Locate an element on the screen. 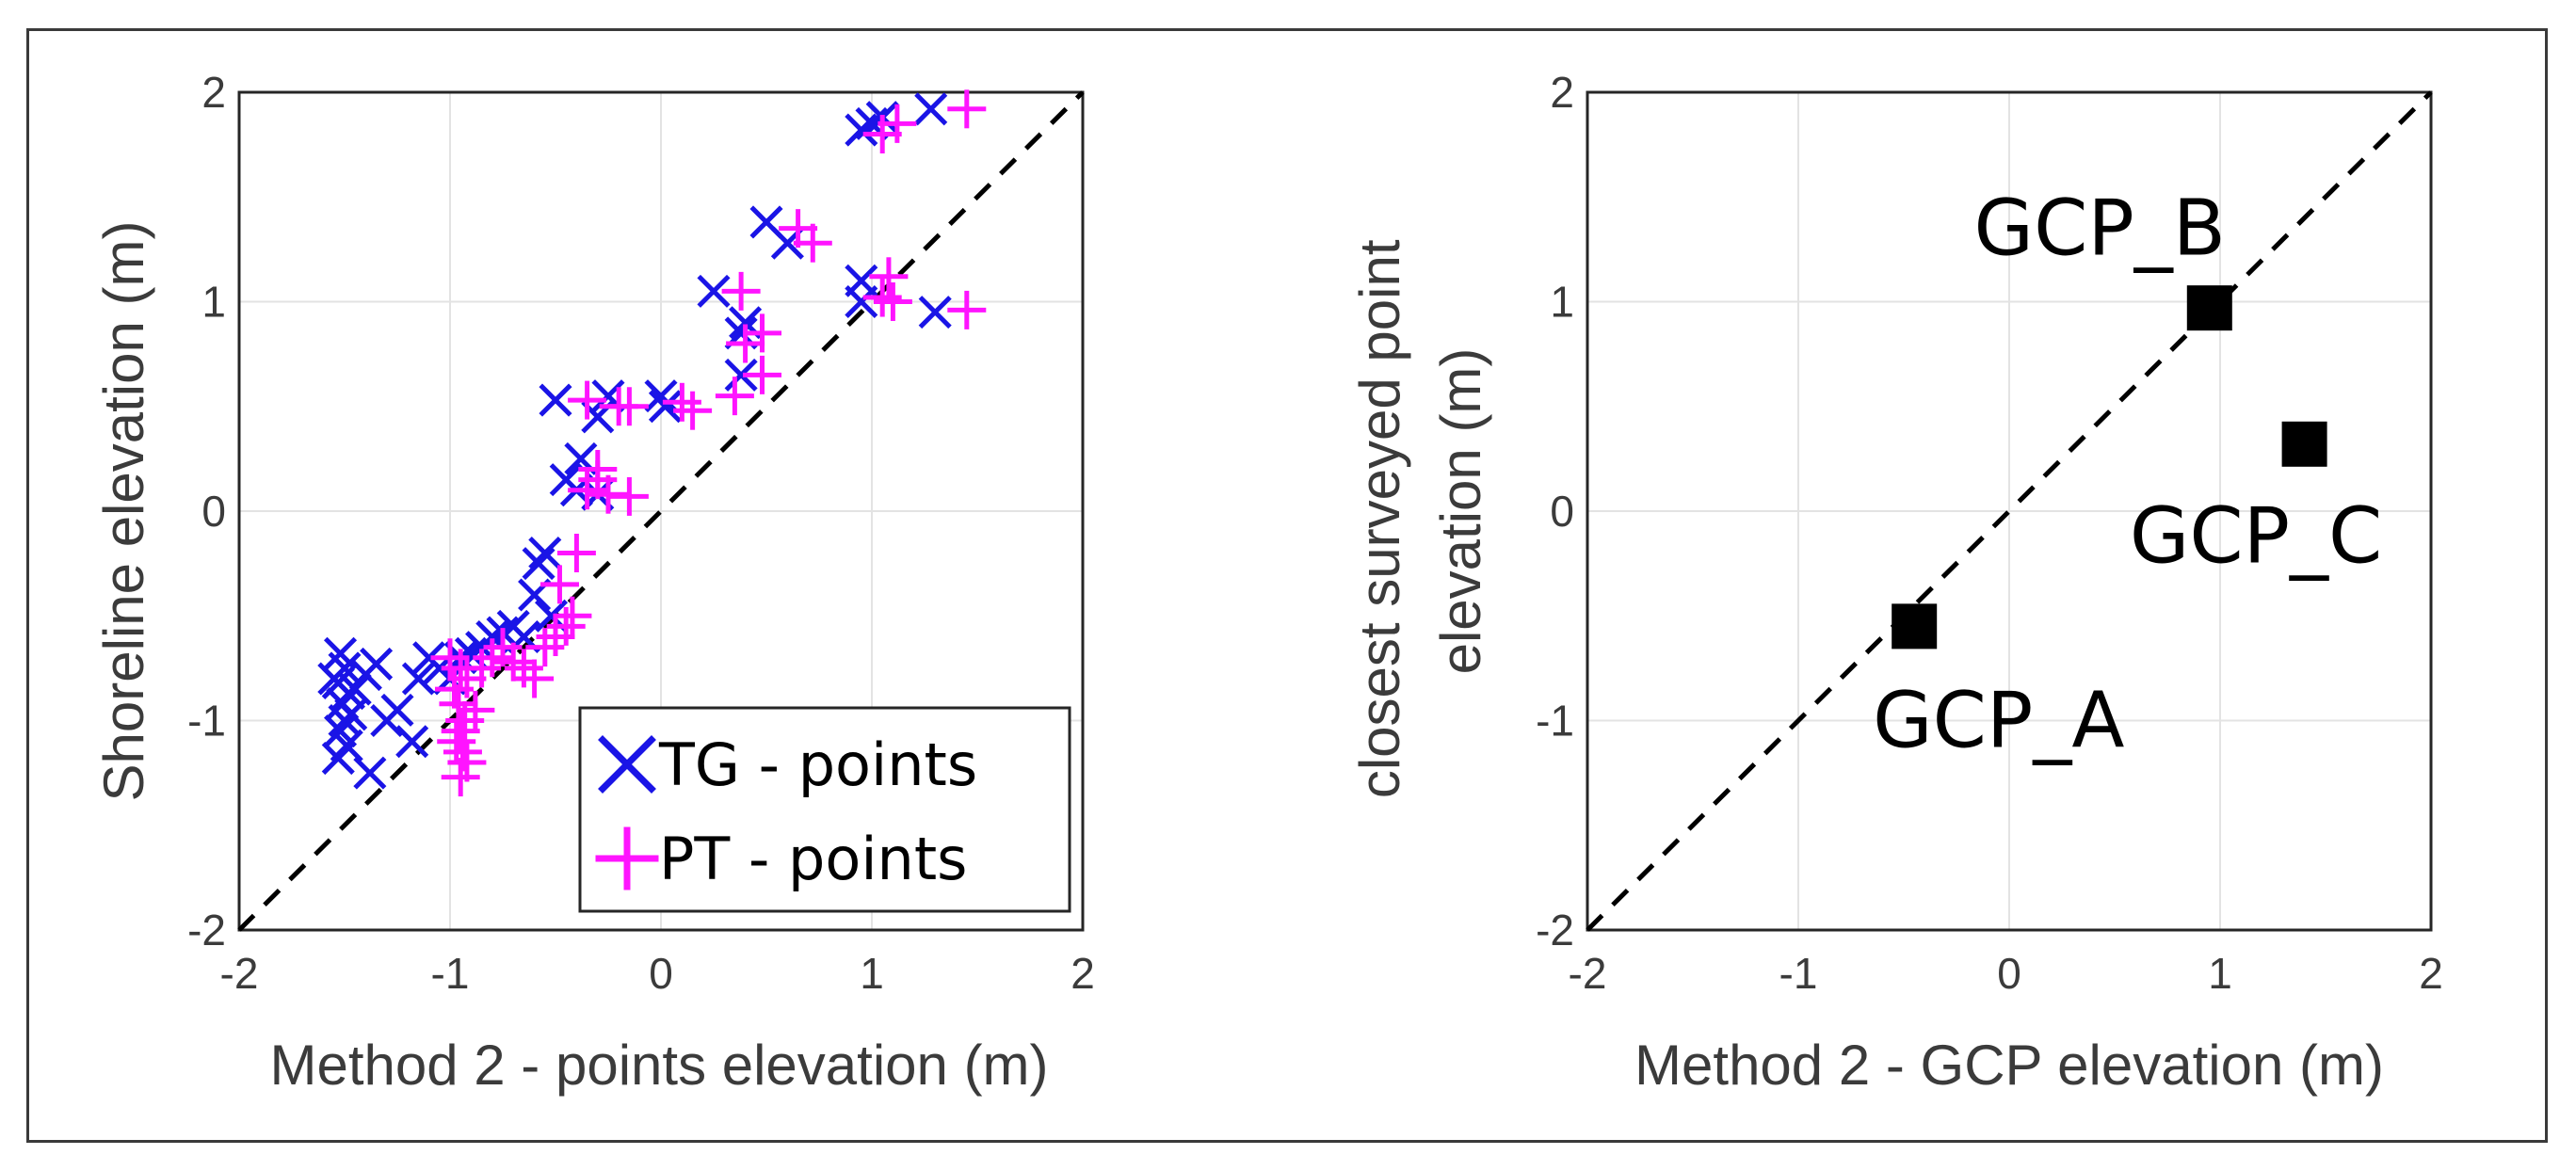 The width and height of the screenshot is (2576, 1171). left-x-tick-label: 1 is located at coordinates (872, 973).